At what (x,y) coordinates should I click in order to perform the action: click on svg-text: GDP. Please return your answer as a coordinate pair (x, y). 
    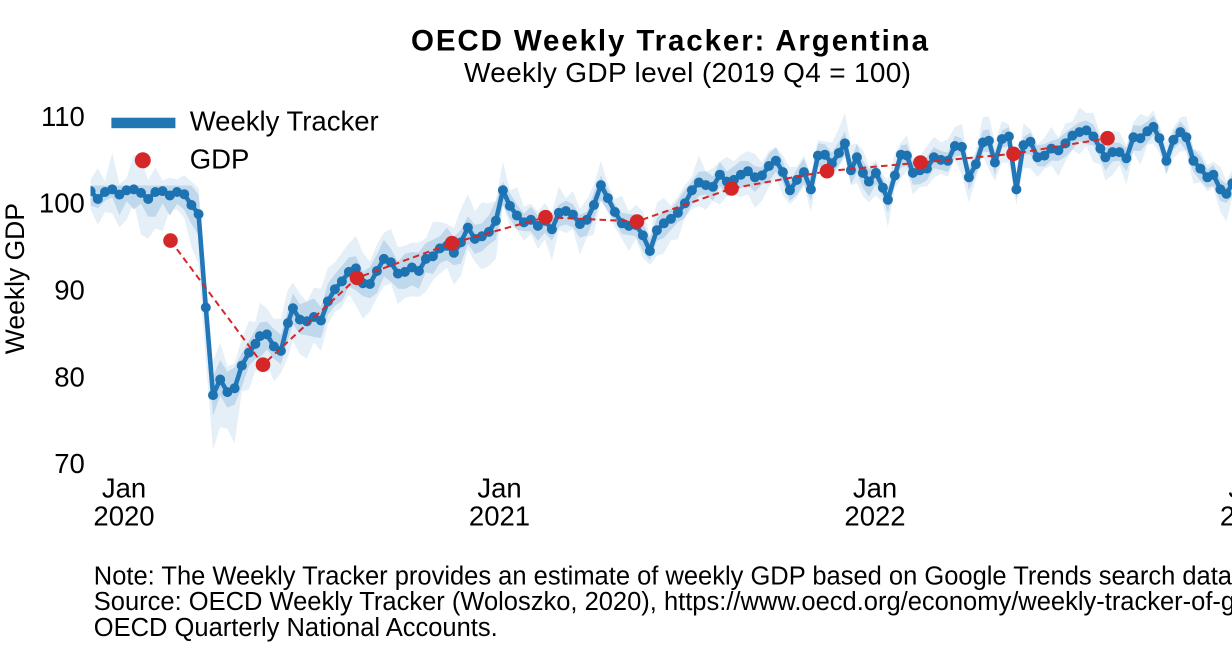
    Looking at the image, I should click on (220, 158).